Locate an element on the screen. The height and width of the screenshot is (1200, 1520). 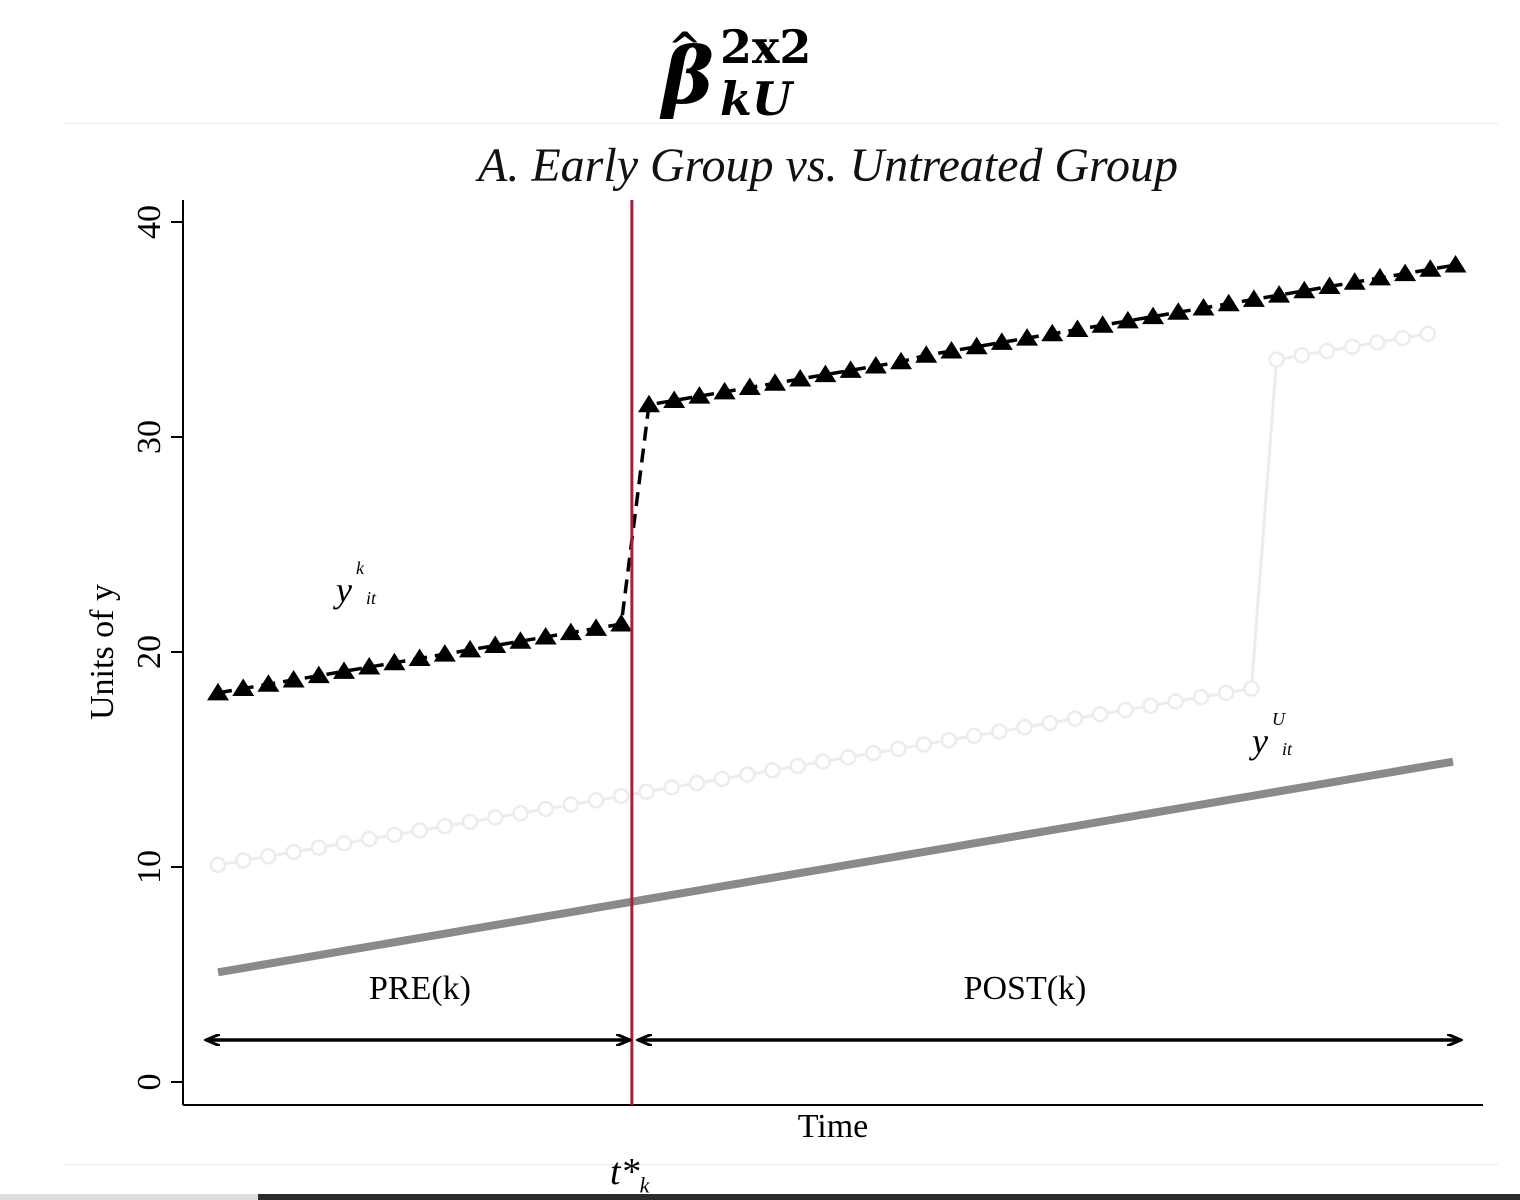
y-tick-label: 20 is located at coordinates (149, 652).